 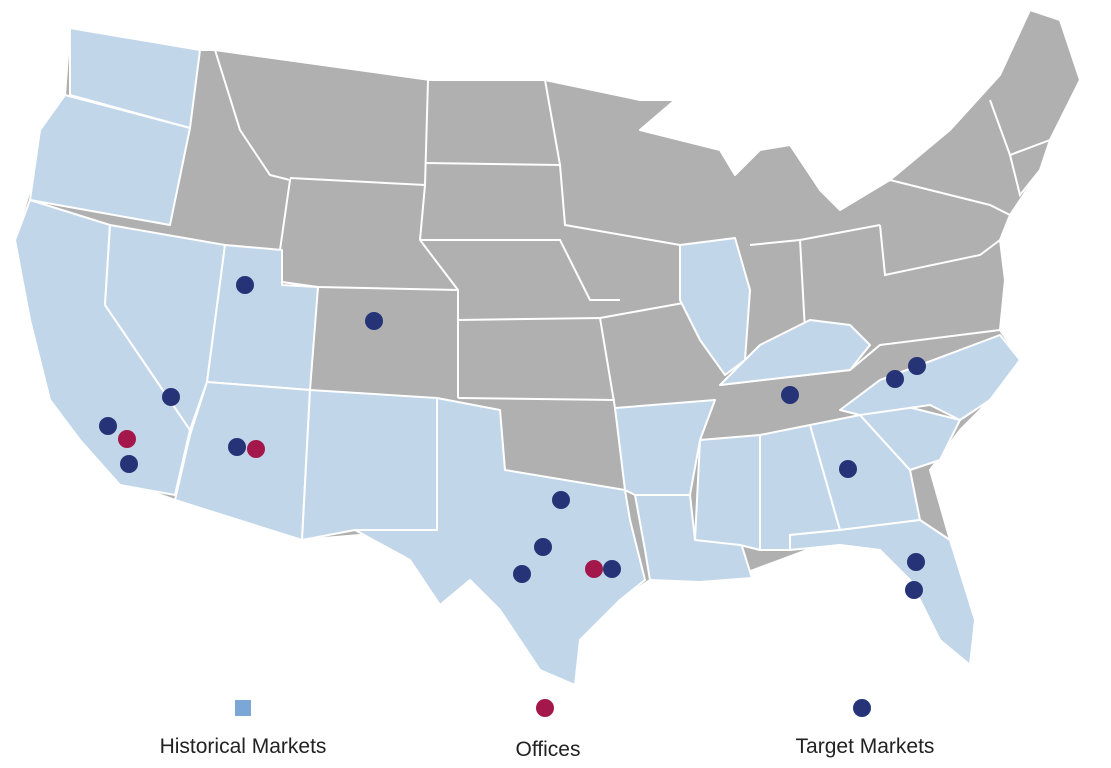 What do you see at coordinates (865, 746) in the screenshot?
I see `legend-label: Target Markets` at bounding box center [865, 746].